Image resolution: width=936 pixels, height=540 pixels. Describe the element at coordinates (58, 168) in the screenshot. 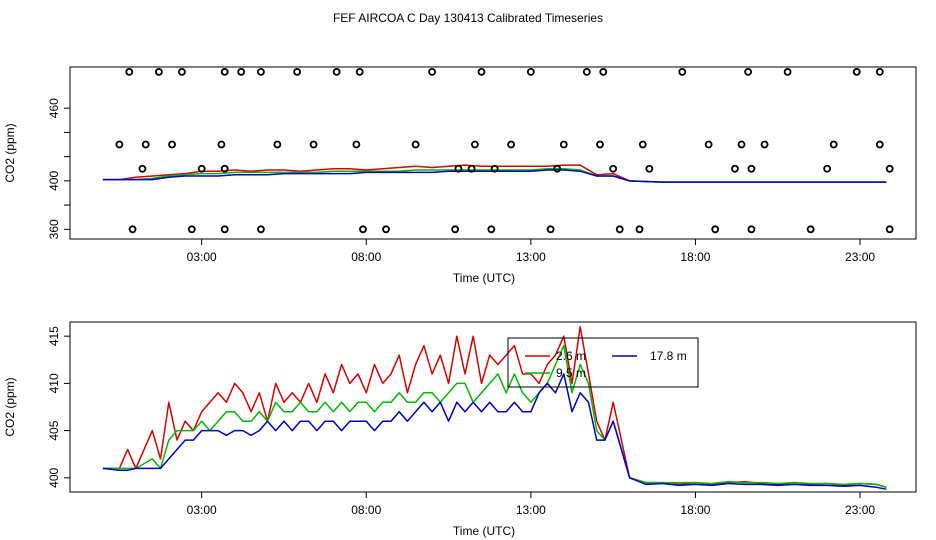

I see `top-y-axis: 360 400 460` at that location.